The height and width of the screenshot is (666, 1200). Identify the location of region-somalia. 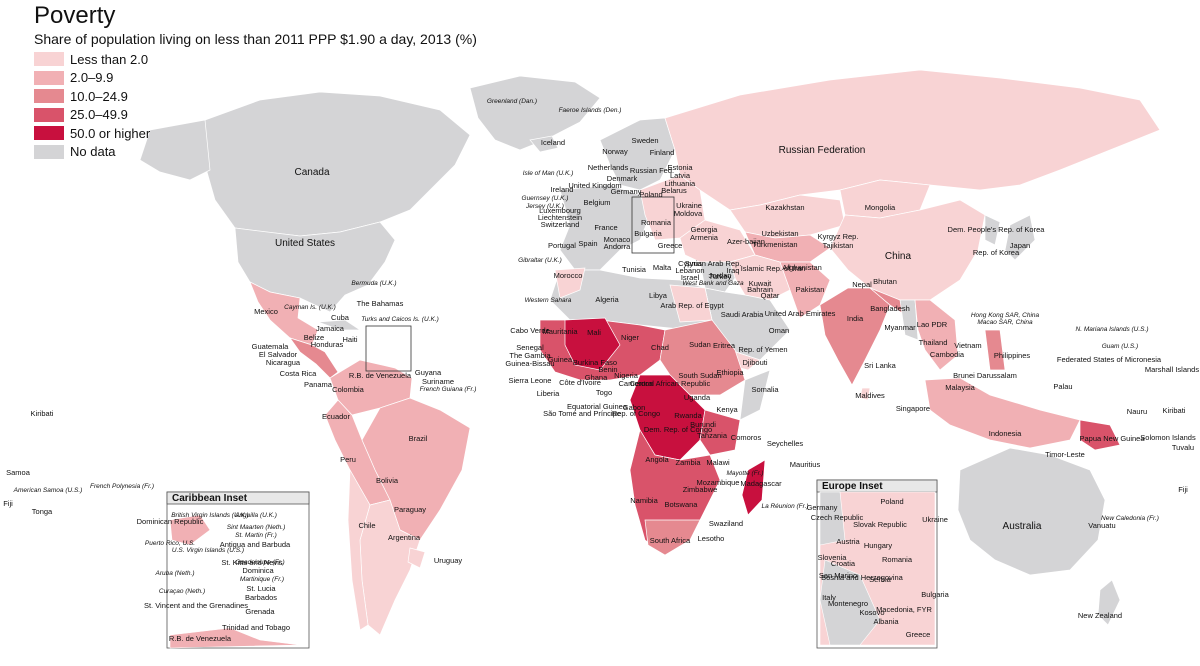
(755, 395).